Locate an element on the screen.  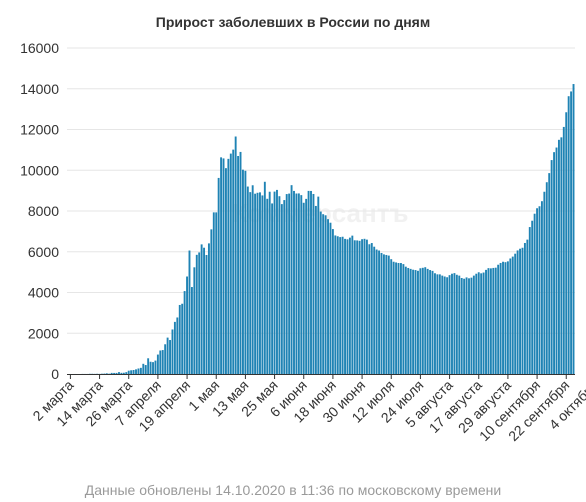
y-tick-label: 8000 is located at coordinates (43, 211).